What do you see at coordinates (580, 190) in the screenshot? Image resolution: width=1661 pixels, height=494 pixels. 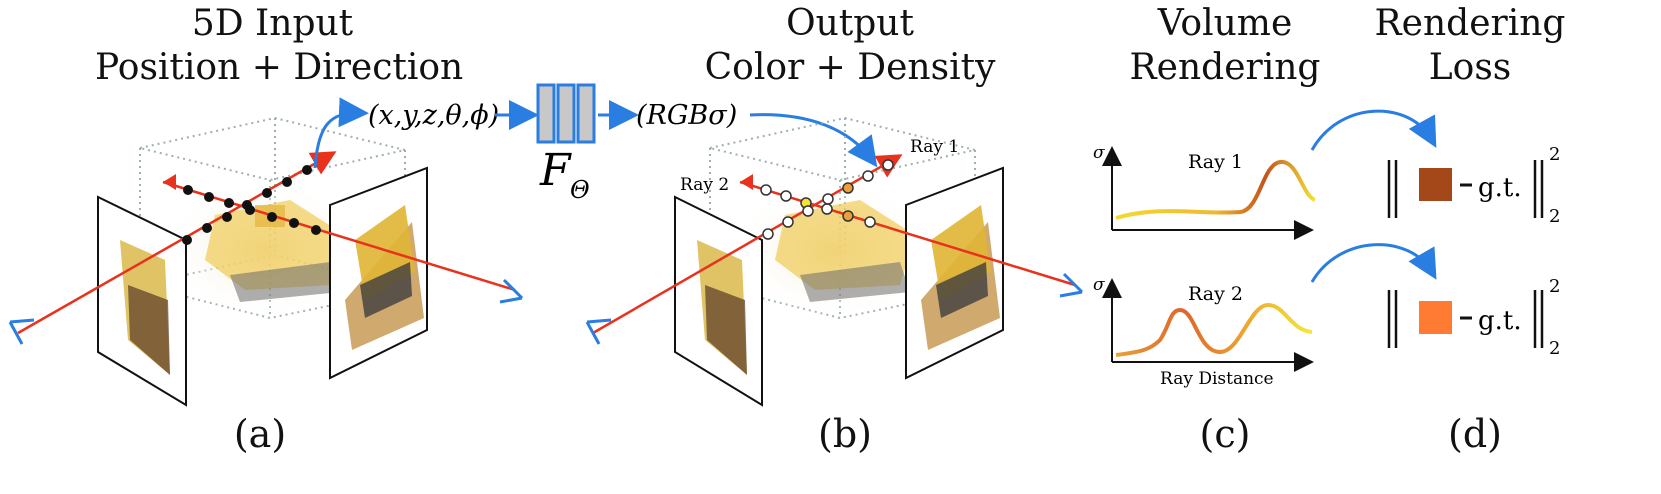 I see `network-subscript: Θ` at bounding box center [580, 190].